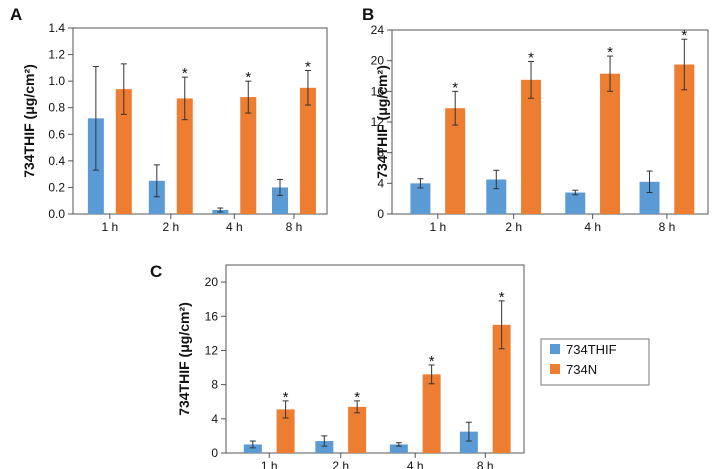 Image resolution: width=715 pixels, height=469 pixels. Describe the element at coordinates (378, 30) in the screenshot. I see `y-tick-label: 24` at that location.